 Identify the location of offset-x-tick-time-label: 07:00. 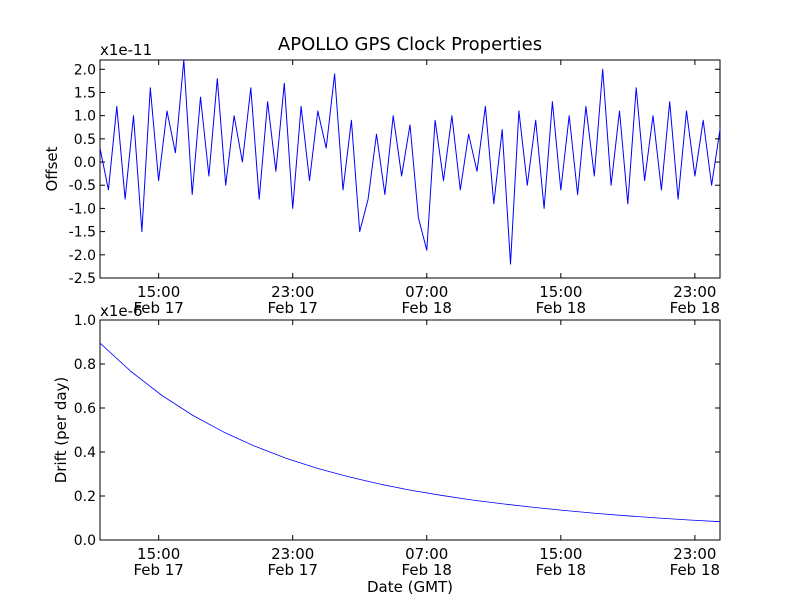
(426, 292).